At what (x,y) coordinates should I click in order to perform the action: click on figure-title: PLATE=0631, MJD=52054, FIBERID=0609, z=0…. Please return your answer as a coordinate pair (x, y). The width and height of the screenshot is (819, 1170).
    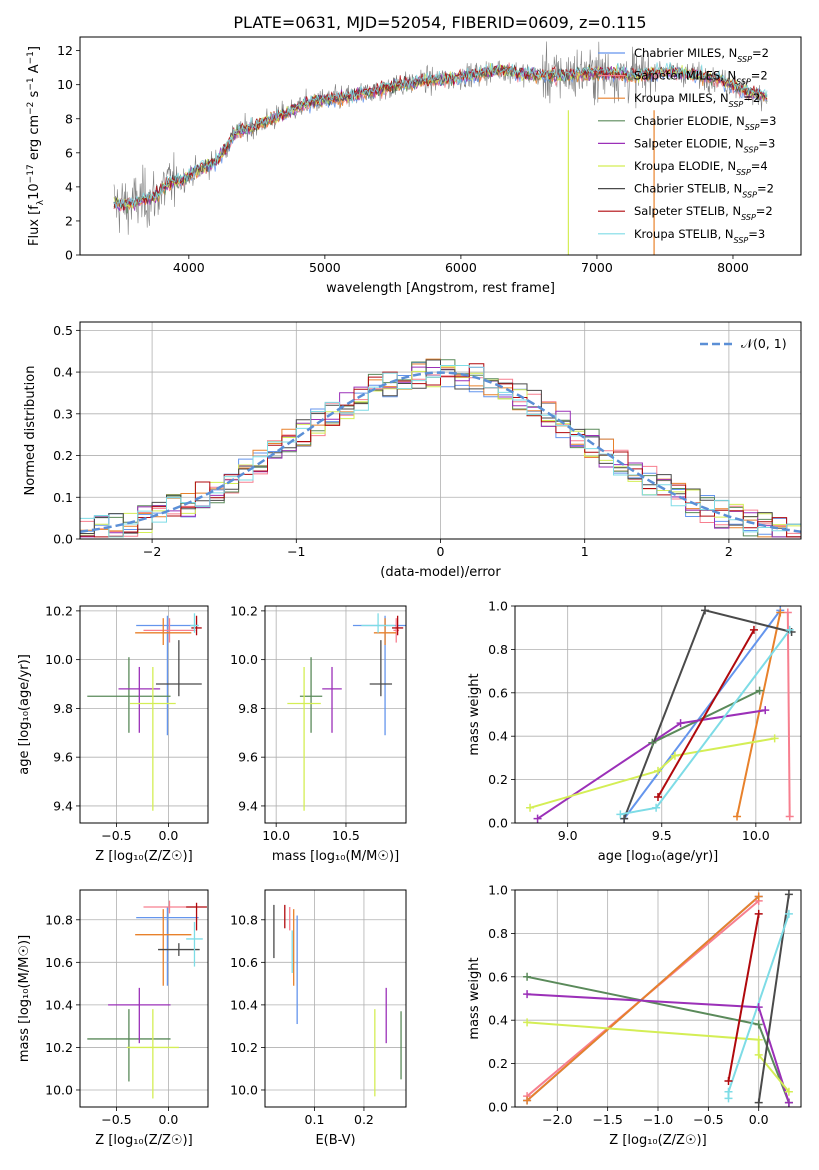
    Looking at the image, I should click on (439, 22).